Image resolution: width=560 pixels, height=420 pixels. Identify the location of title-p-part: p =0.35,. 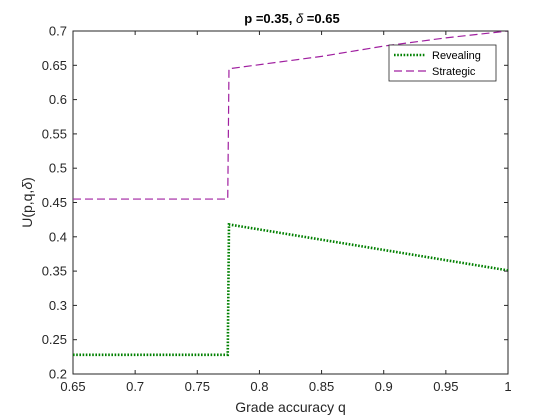
(270, 18).